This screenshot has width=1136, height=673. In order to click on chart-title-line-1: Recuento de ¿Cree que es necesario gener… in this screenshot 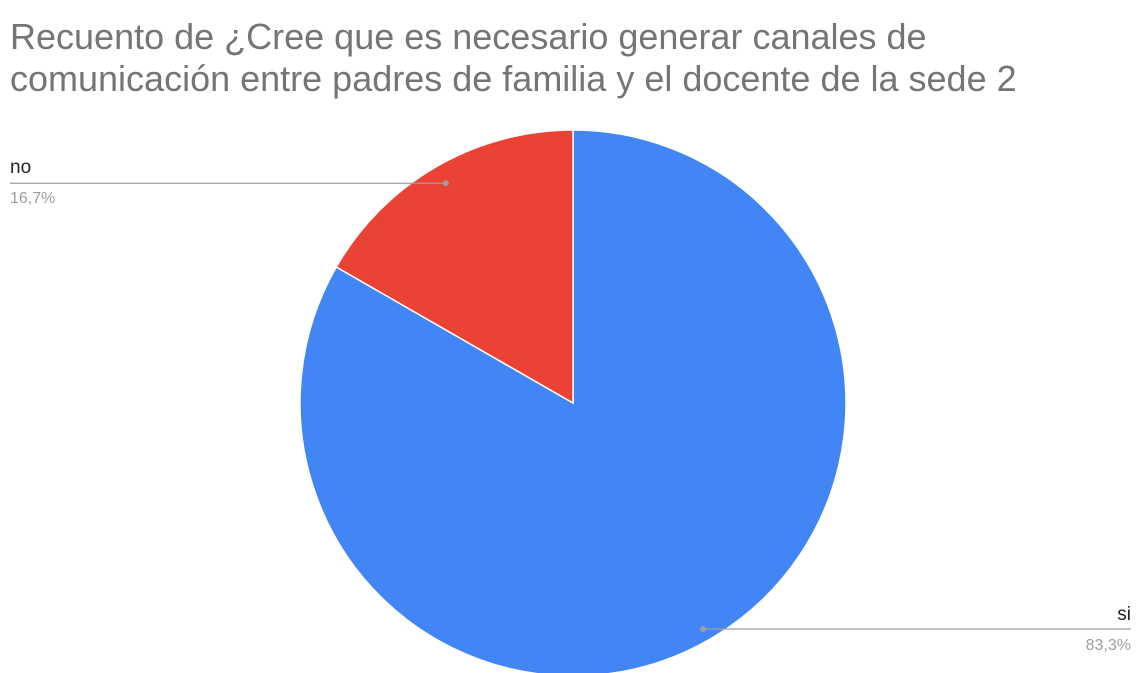, I will do `click(468, 36)`.